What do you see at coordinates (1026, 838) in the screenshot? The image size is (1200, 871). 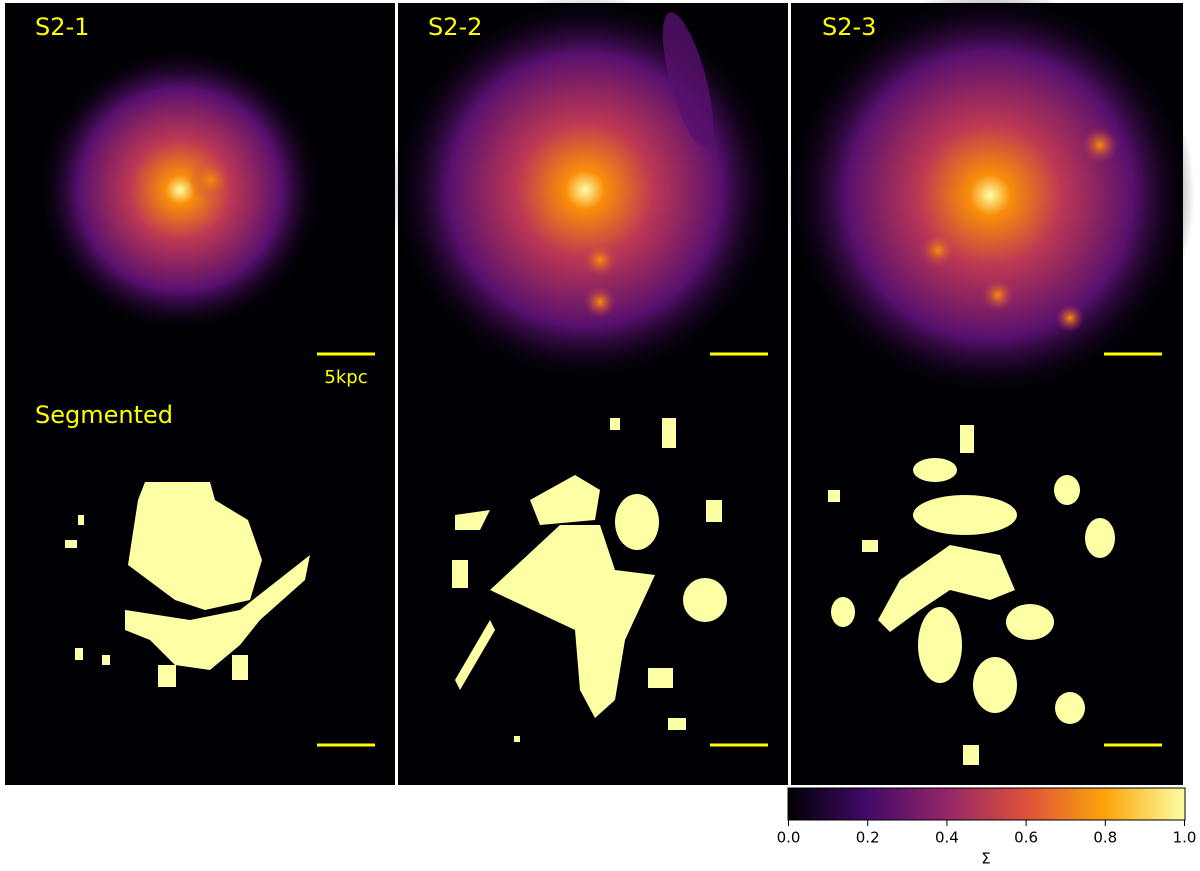 I see `colorbar-tick-label: 0.6` at bounding box center [1026, 838].